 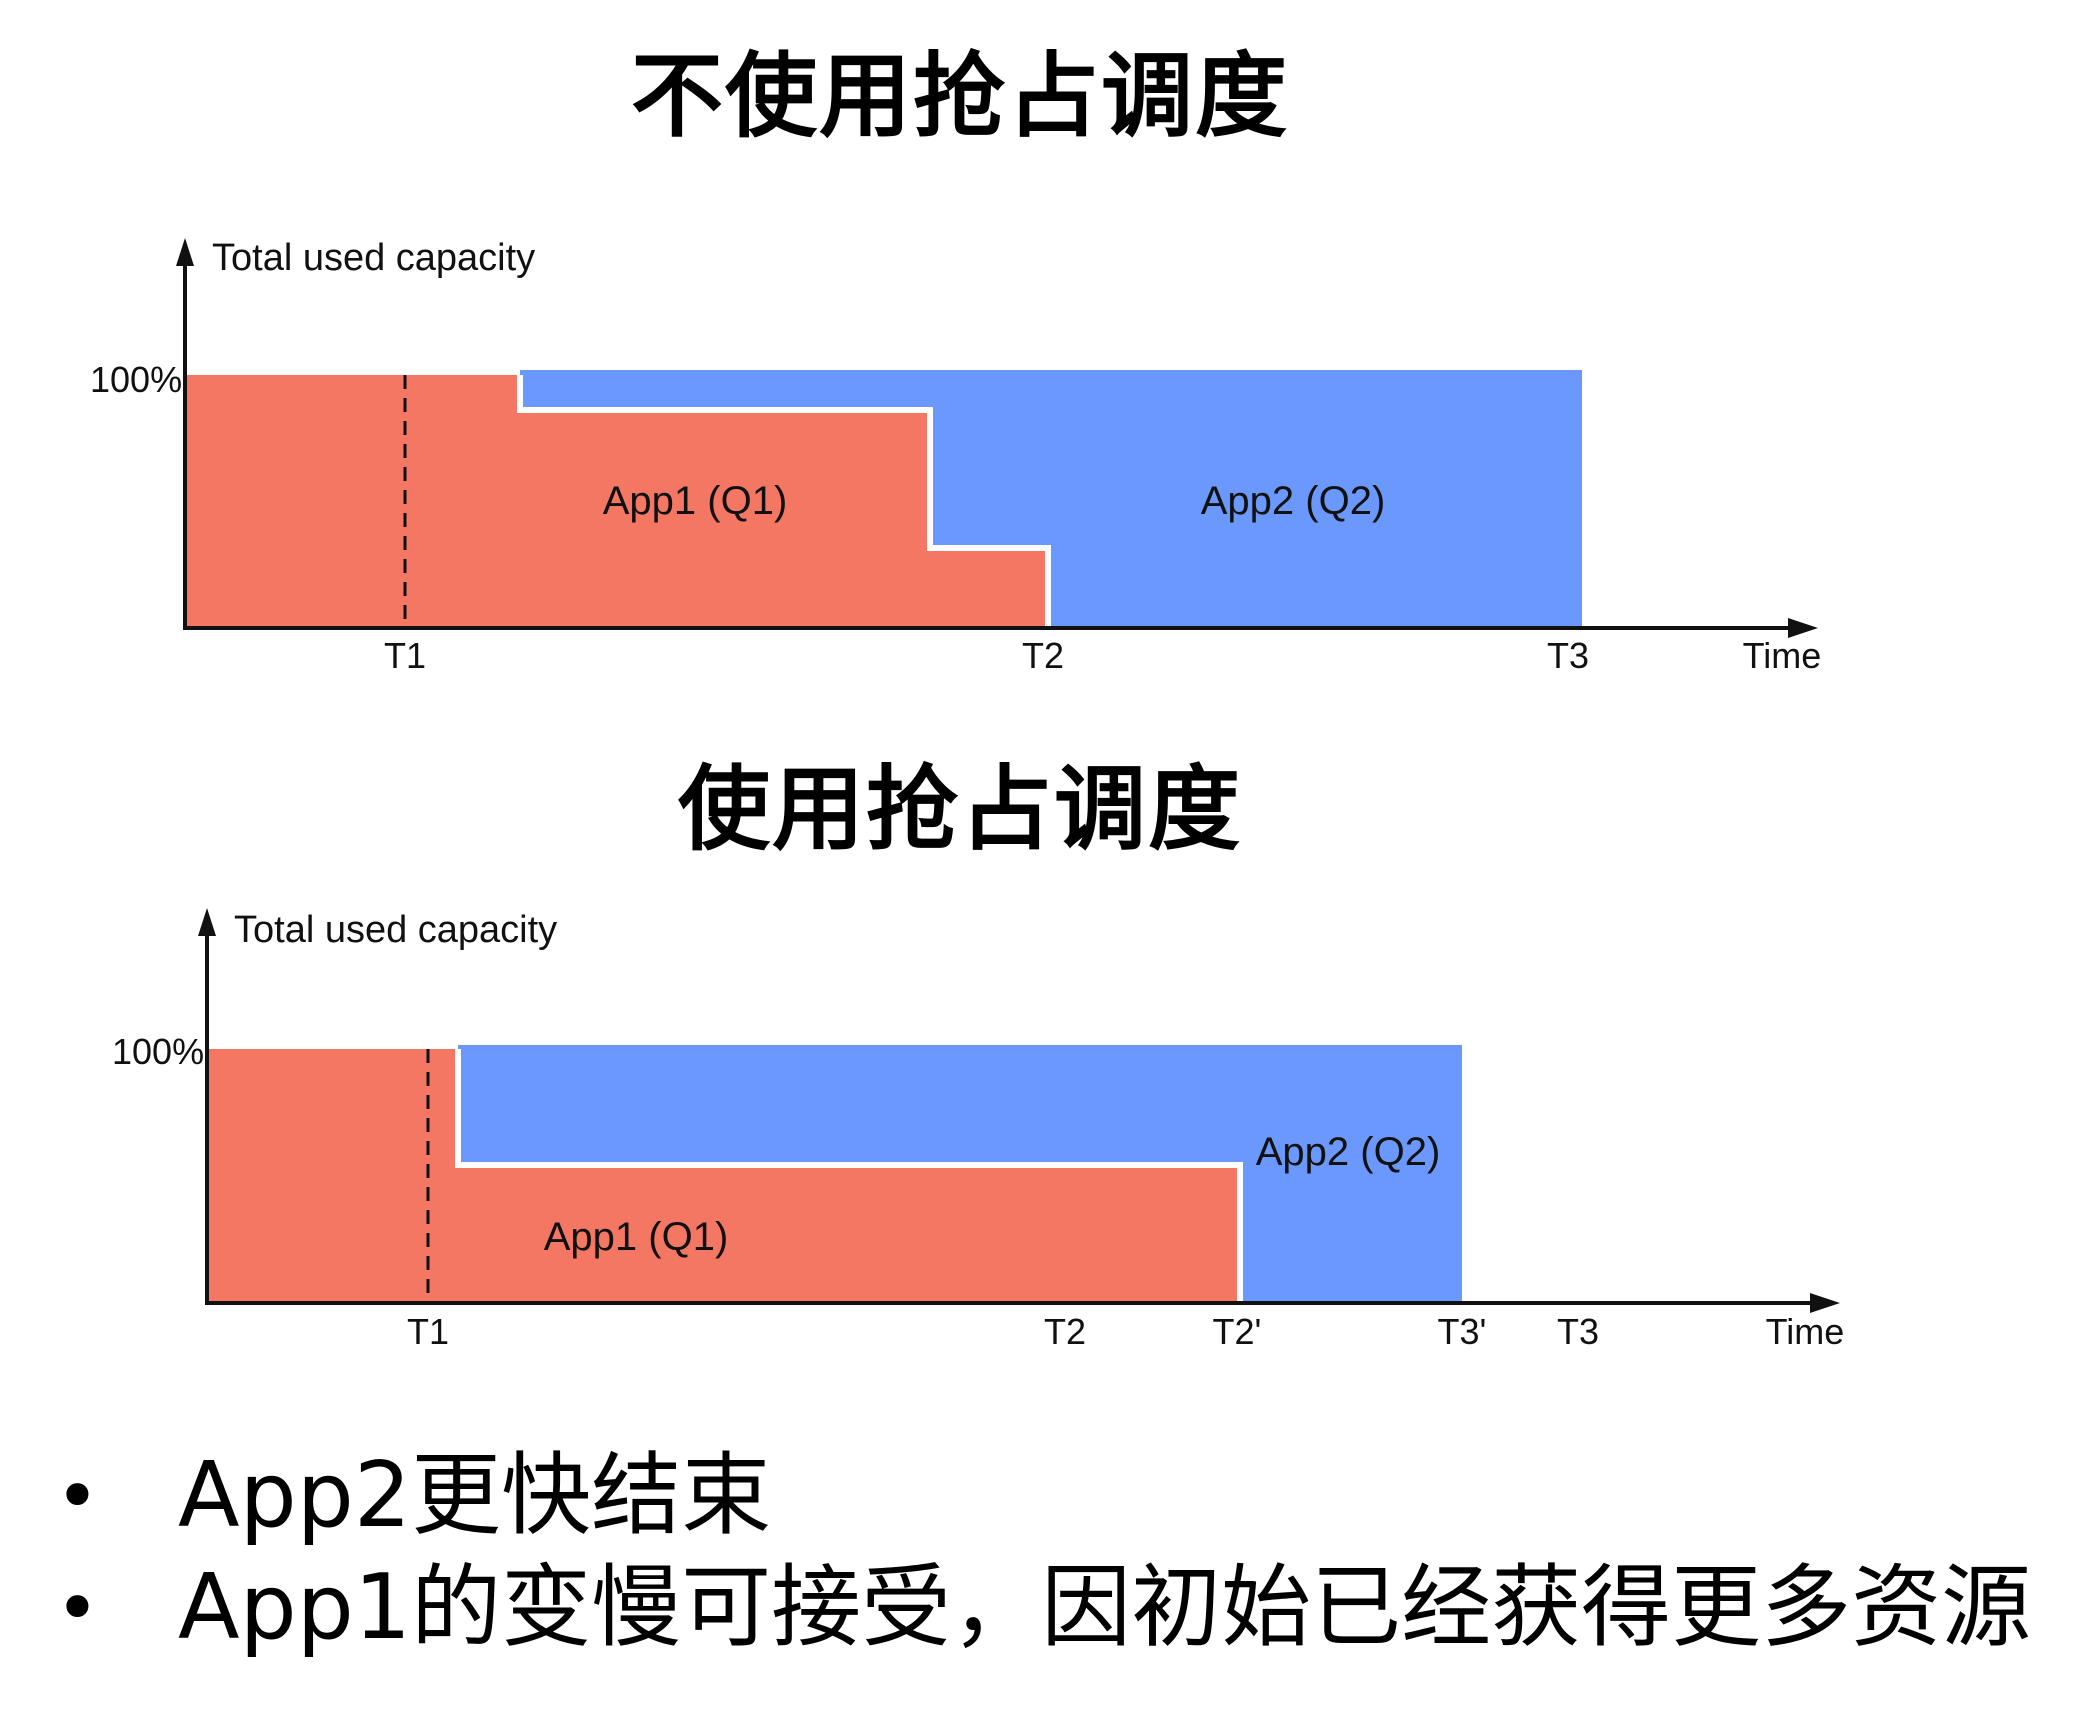 I want to click on chart-title-without-preemption: 不使用抢占调度, so click(x=959, y=96).